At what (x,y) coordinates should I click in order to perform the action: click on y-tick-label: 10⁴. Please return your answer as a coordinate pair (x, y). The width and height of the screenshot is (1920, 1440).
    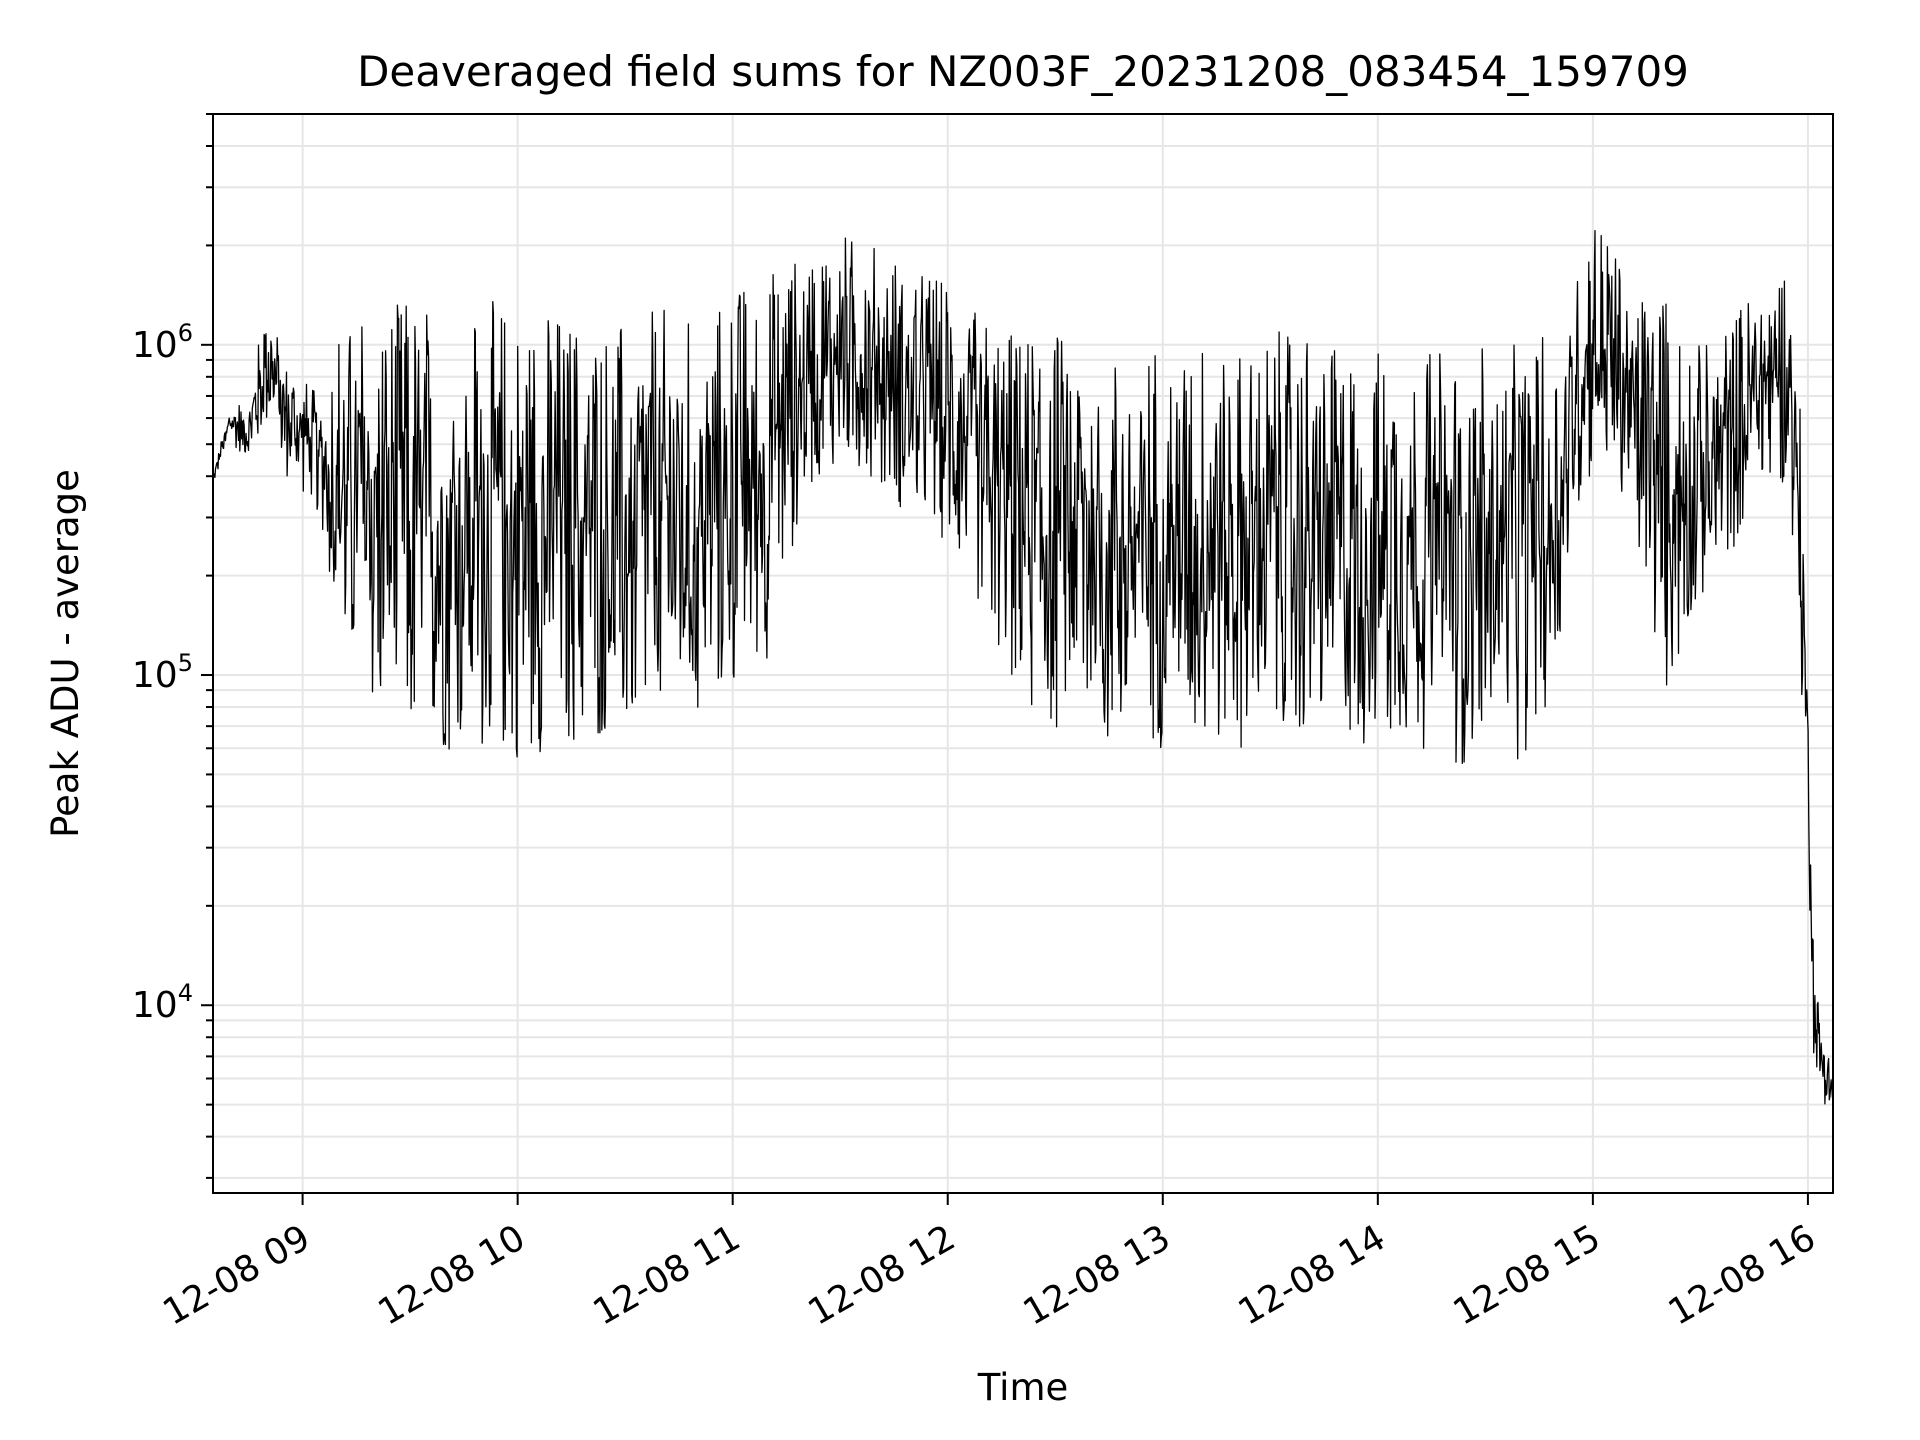
    Looking at the image, I should click on (162, 1002).